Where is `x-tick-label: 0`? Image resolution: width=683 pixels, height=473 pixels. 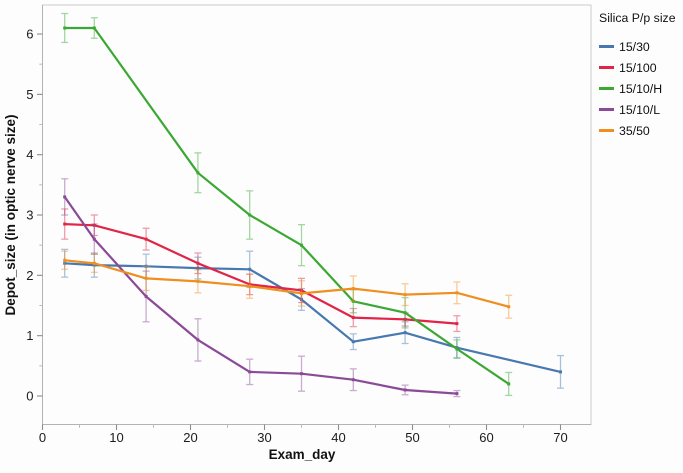
x-tick-label: 0 is located at coordinates (42, 437).